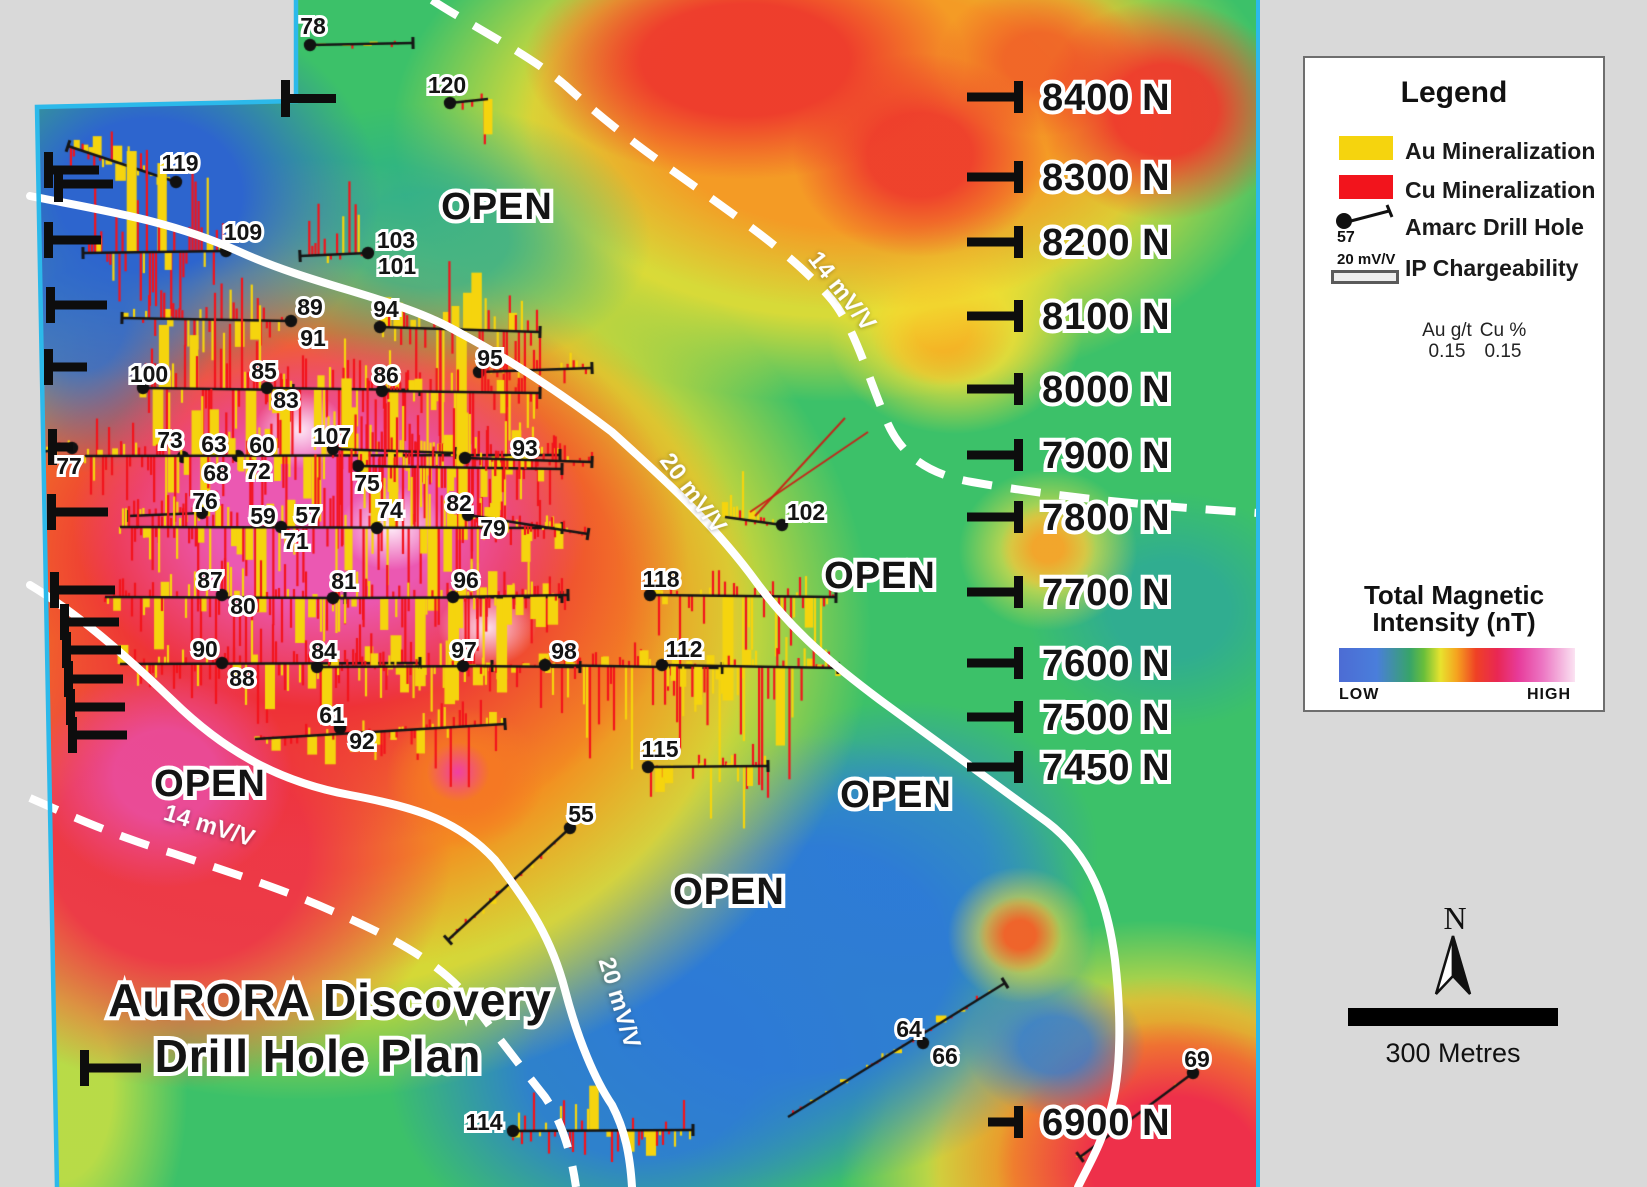 The width and height of the screenshot is (1647, 1187). Describe the element at coordinates (1106, 390) in the screenshot. I see `northing-label: 8000 N` at that location.